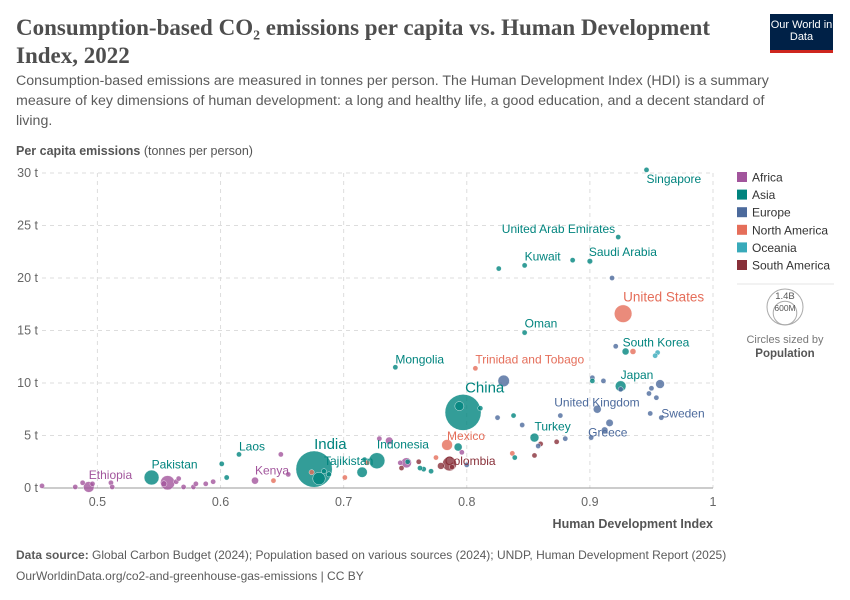 This screenshot has width=850, height=600. What do you see at coordinates (774, 248) in the screenshot?
I see `legend-label: Oceania` at bounding box center [774, 248].